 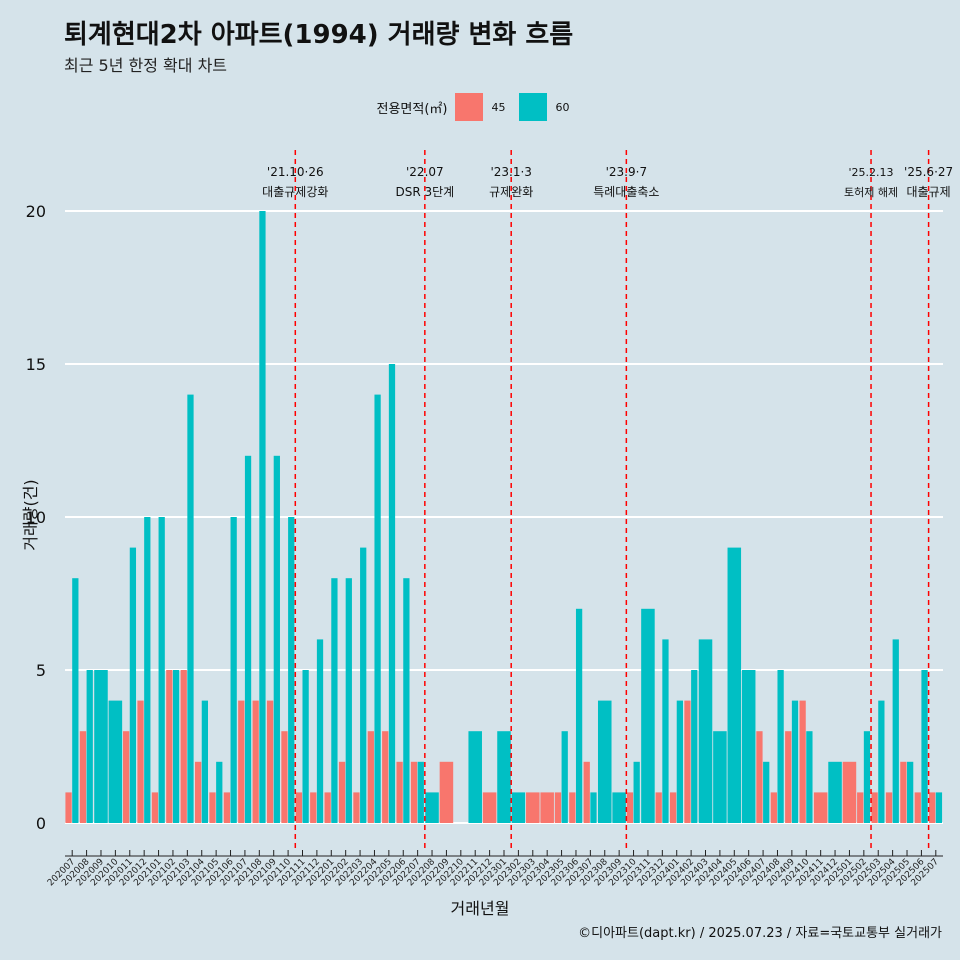 What do you see at coordinates (626, 172) in the screenshot?
I see `event-date-label: '23.9·7` at bounding box center [626, 172].